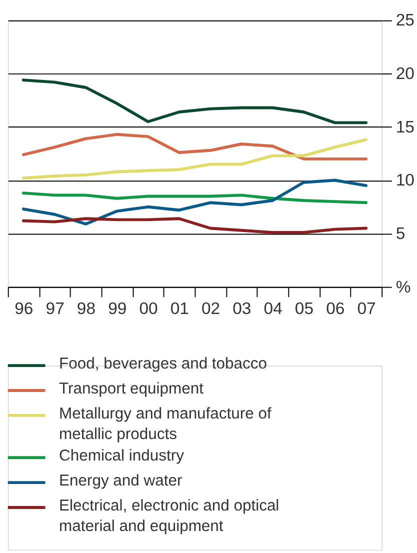 This screenshot has height=553, width=417. Describe the element at coordinates (86, 308) in the screenshot. I see `x-tick-label: 98` at that location.